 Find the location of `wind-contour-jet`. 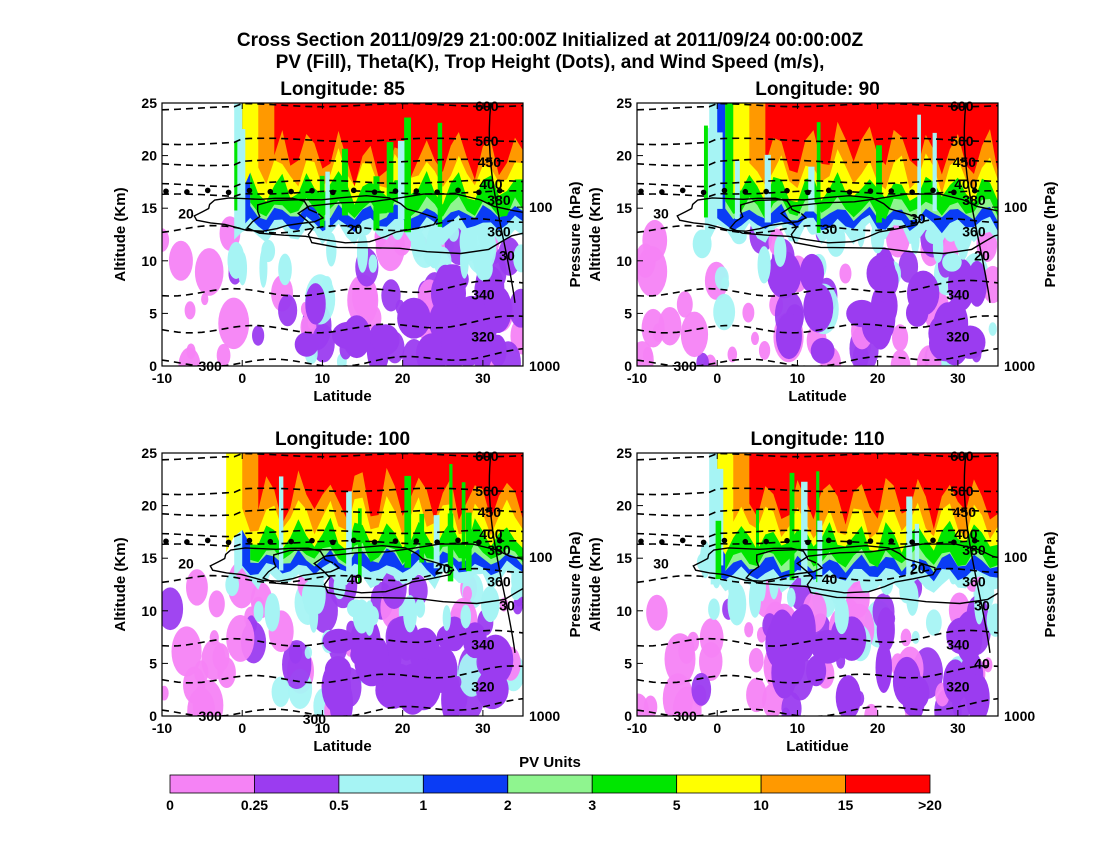

wind-contour-jet is located at coordinates (502, 553).